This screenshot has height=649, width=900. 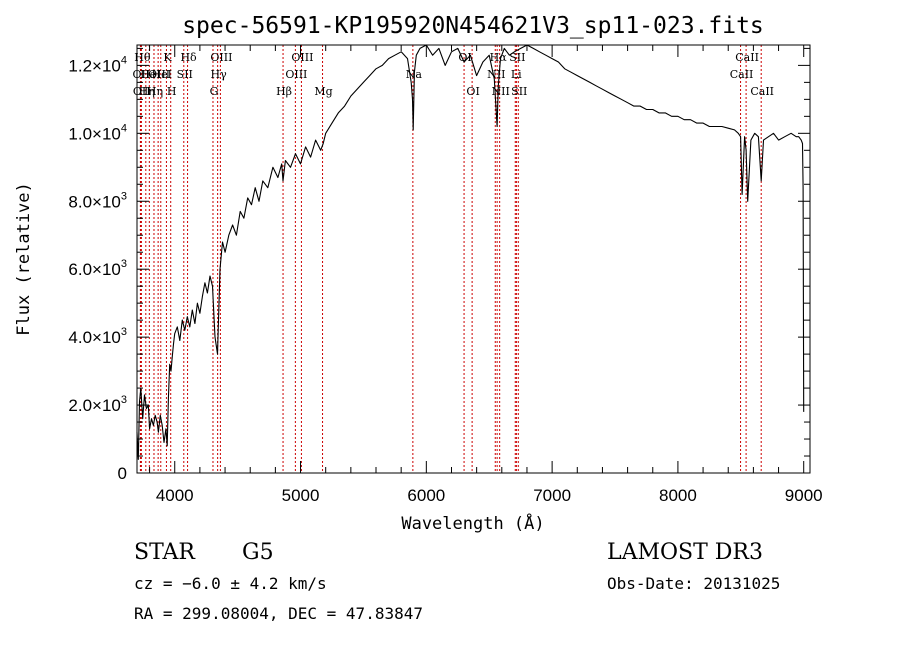 What do you see at coordinates (804, 495) in the screenshot?
I see `x-tick-label: 9000` at bounding box center [804, 495].